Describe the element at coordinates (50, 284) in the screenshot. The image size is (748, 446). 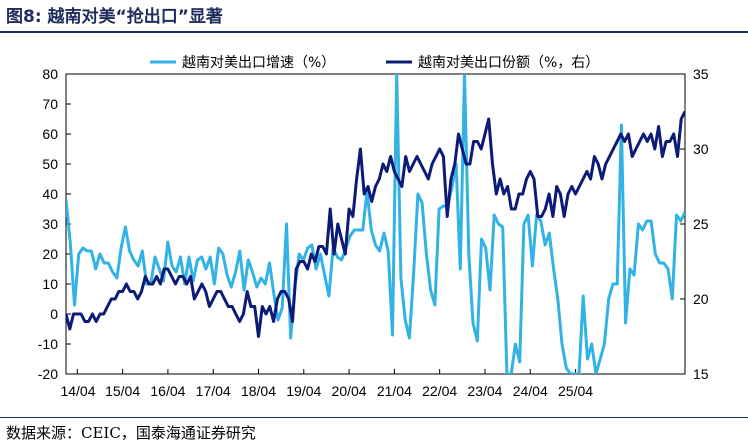
I see `y-left-tick-label: 10` at that location.